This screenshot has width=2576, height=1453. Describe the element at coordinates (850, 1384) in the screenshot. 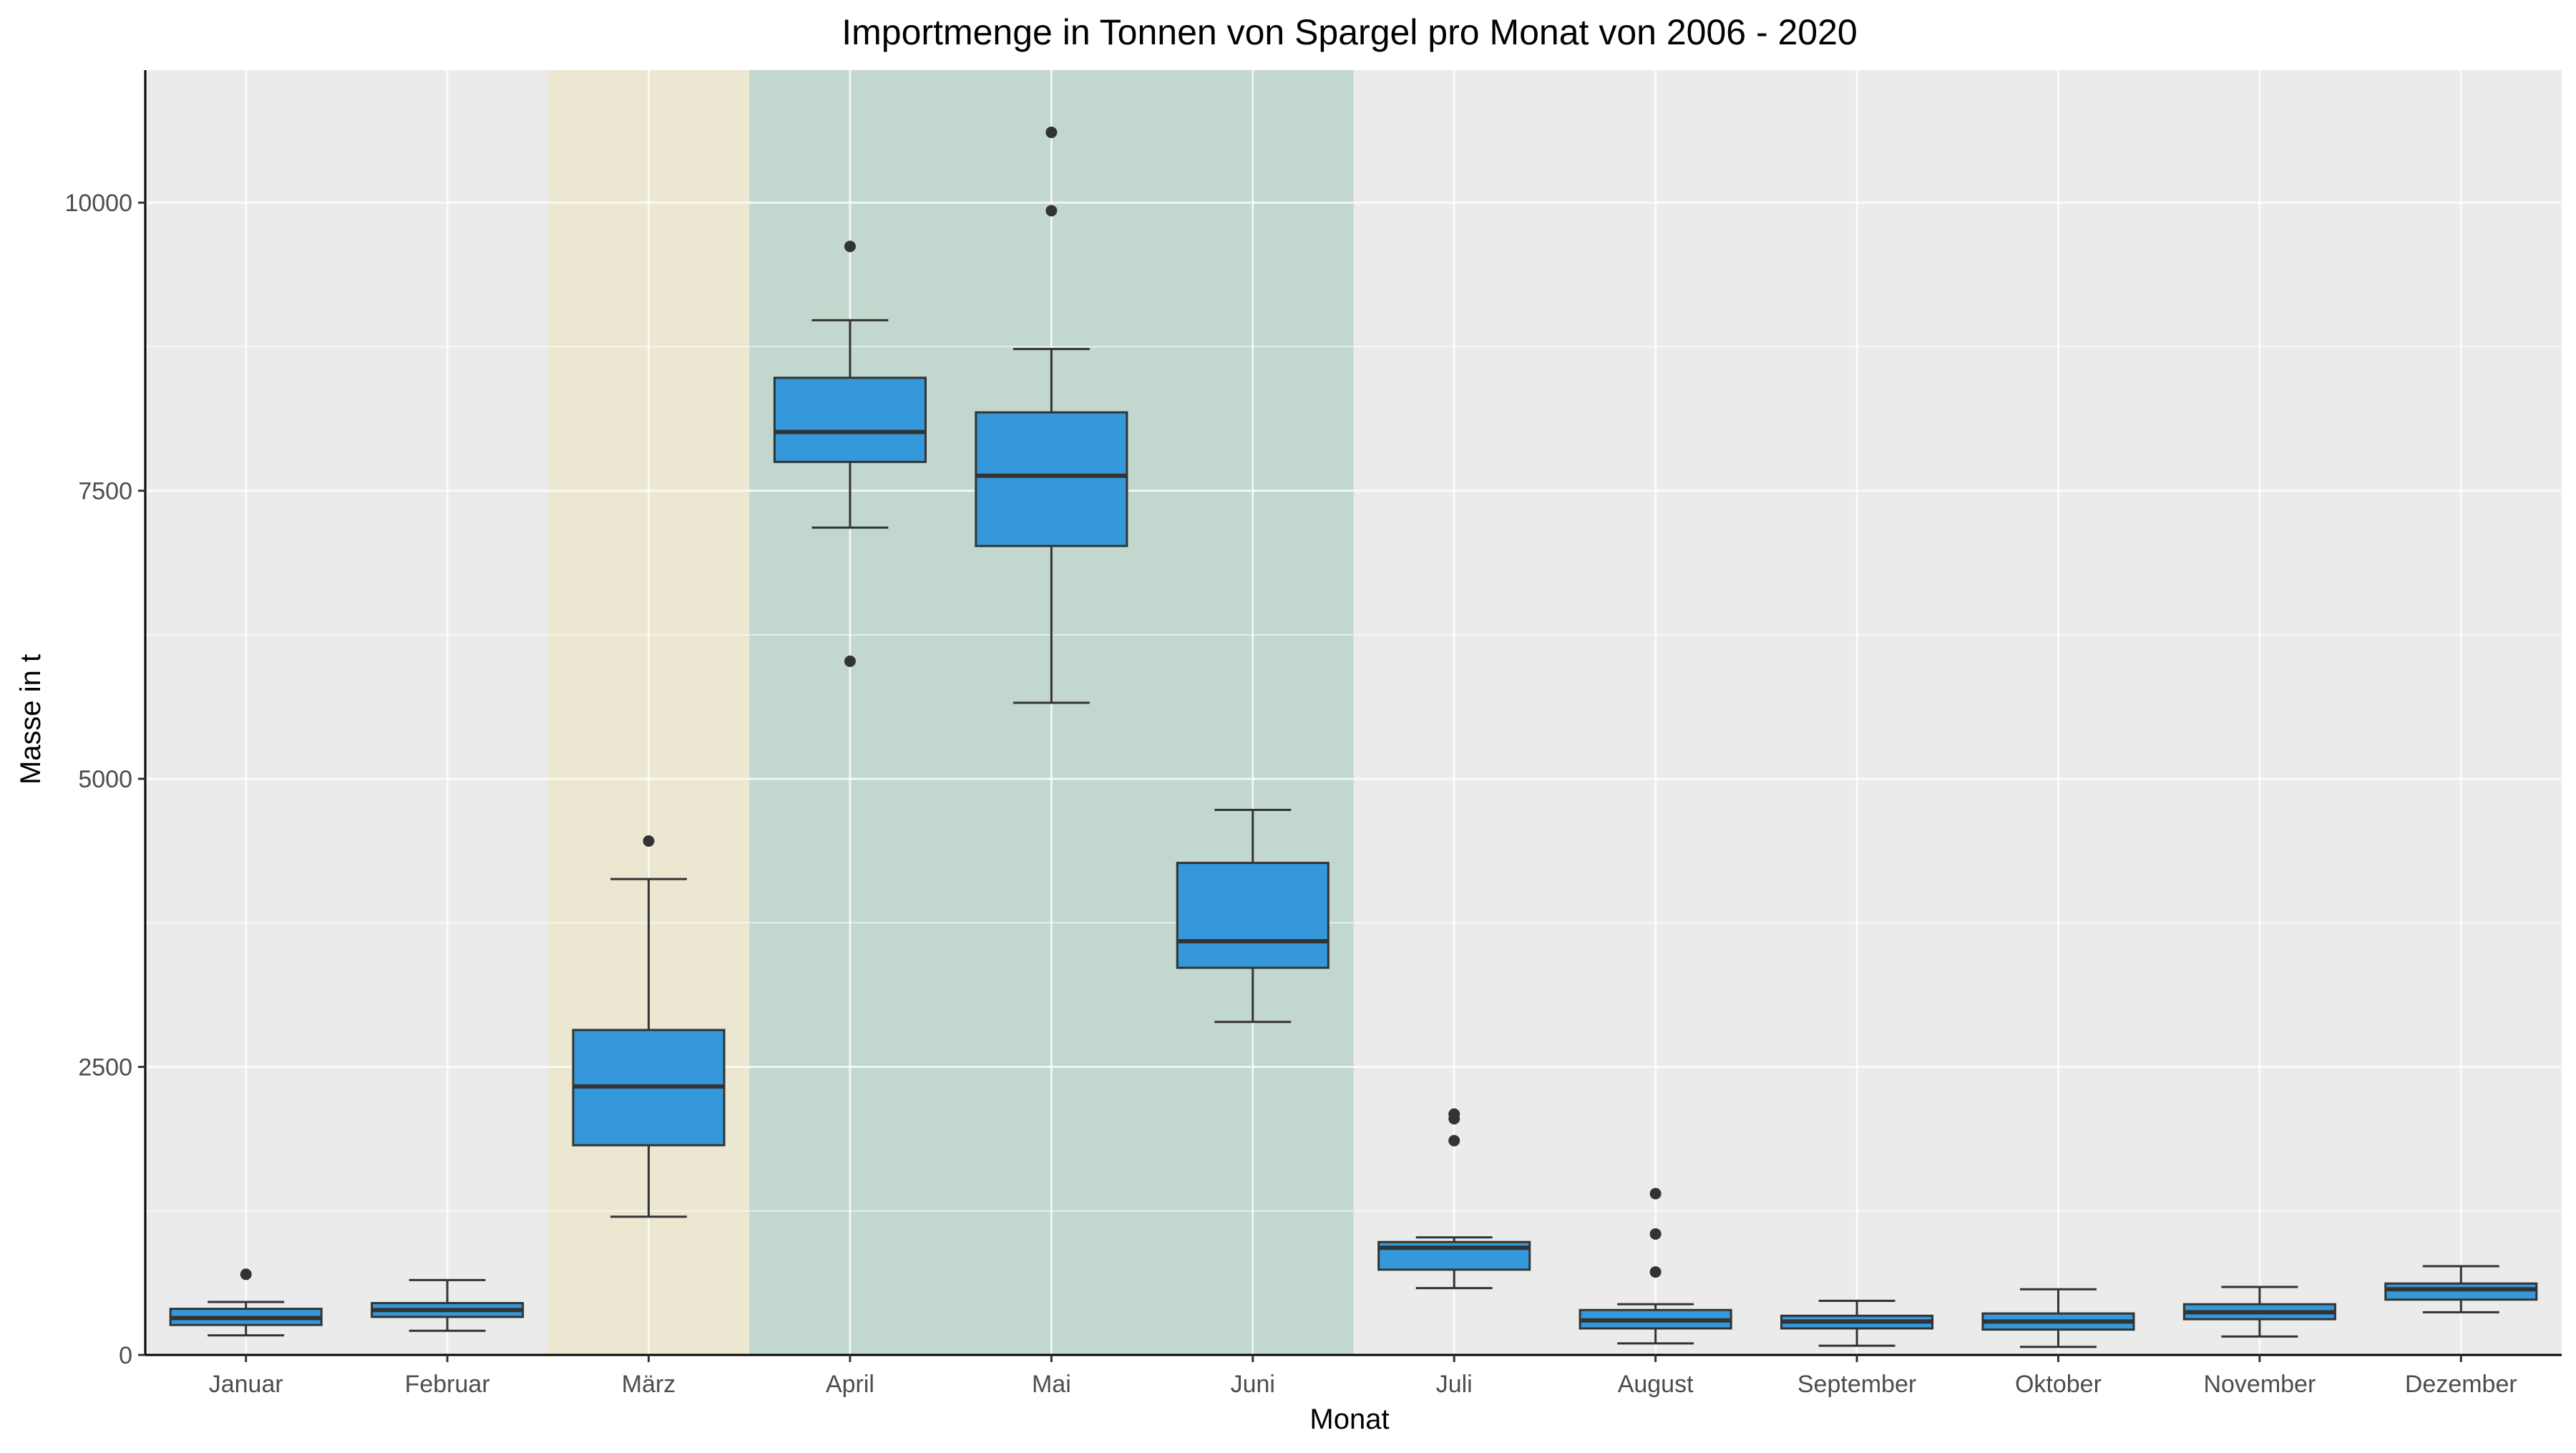

I see `x-tick-label: April` at that location.